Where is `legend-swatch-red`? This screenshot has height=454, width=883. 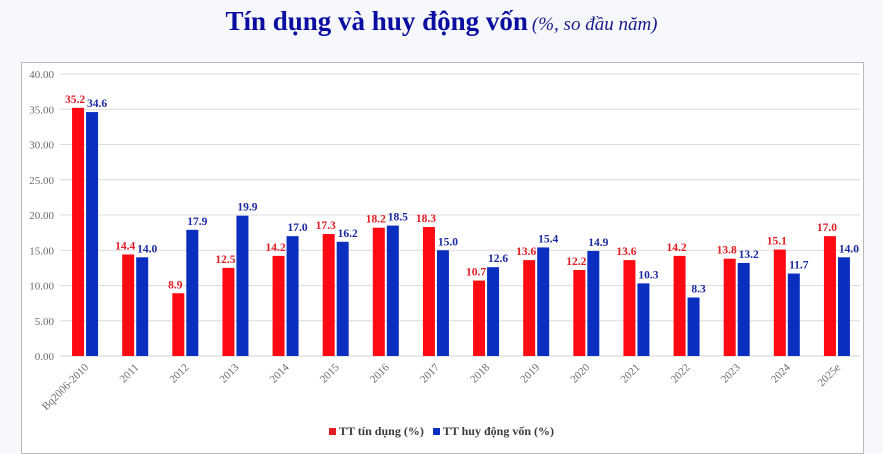 legend-swatch-red is located at coordinates (333, 431).